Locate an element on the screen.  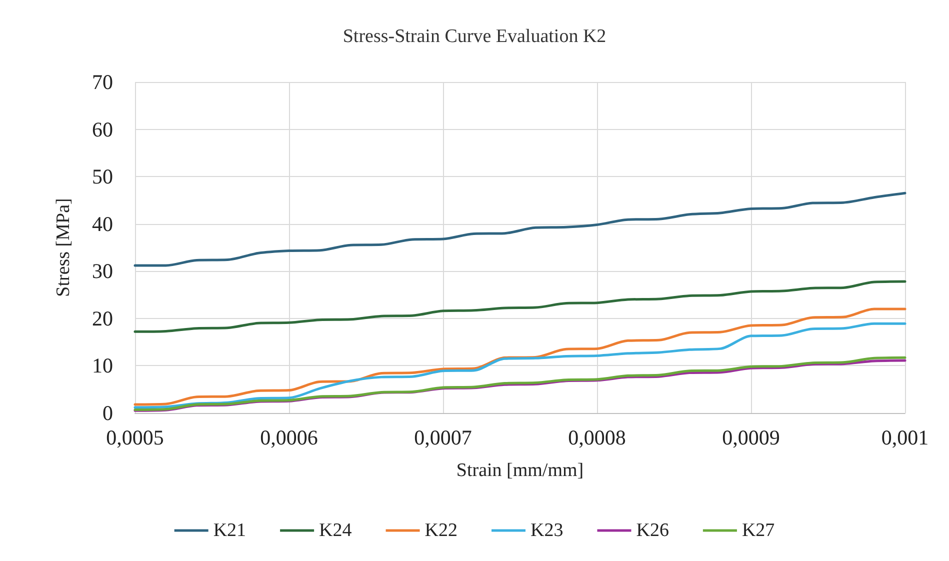
y-tick-label: 10 is located at coordinates (102, 366).